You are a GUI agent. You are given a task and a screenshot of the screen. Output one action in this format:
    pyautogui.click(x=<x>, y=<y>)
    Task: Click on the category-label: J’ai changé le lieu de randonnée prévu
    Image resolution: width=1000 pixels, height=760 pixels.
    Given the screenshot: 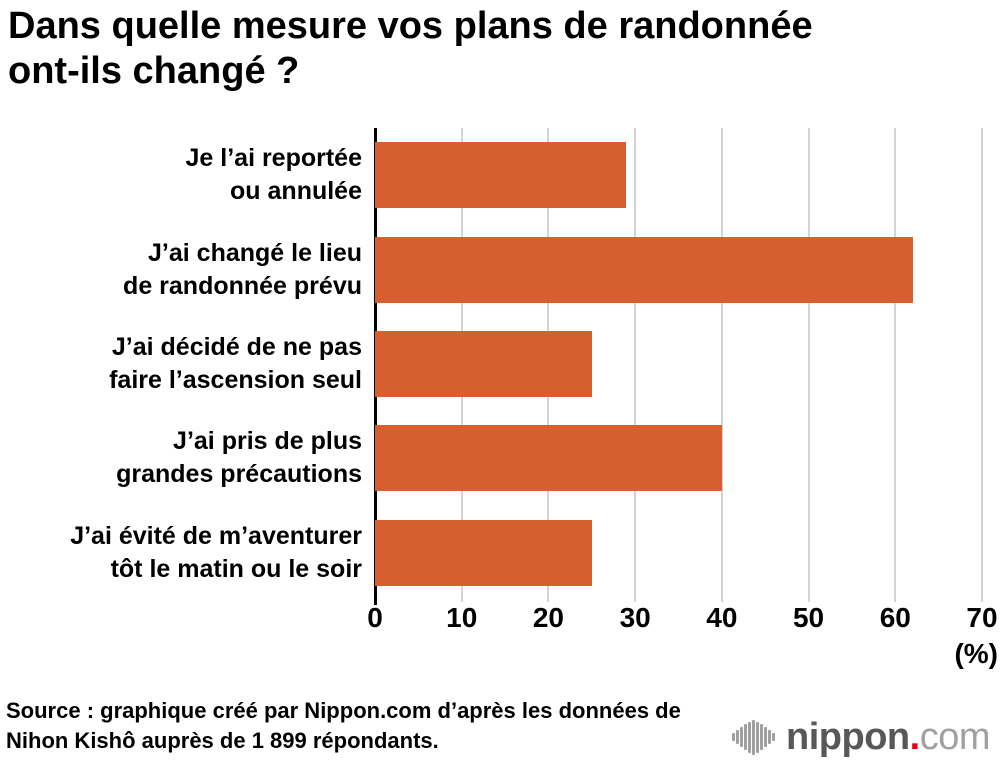 What is the action you would take?
    pyautogui.click(x=242, y=269)
    